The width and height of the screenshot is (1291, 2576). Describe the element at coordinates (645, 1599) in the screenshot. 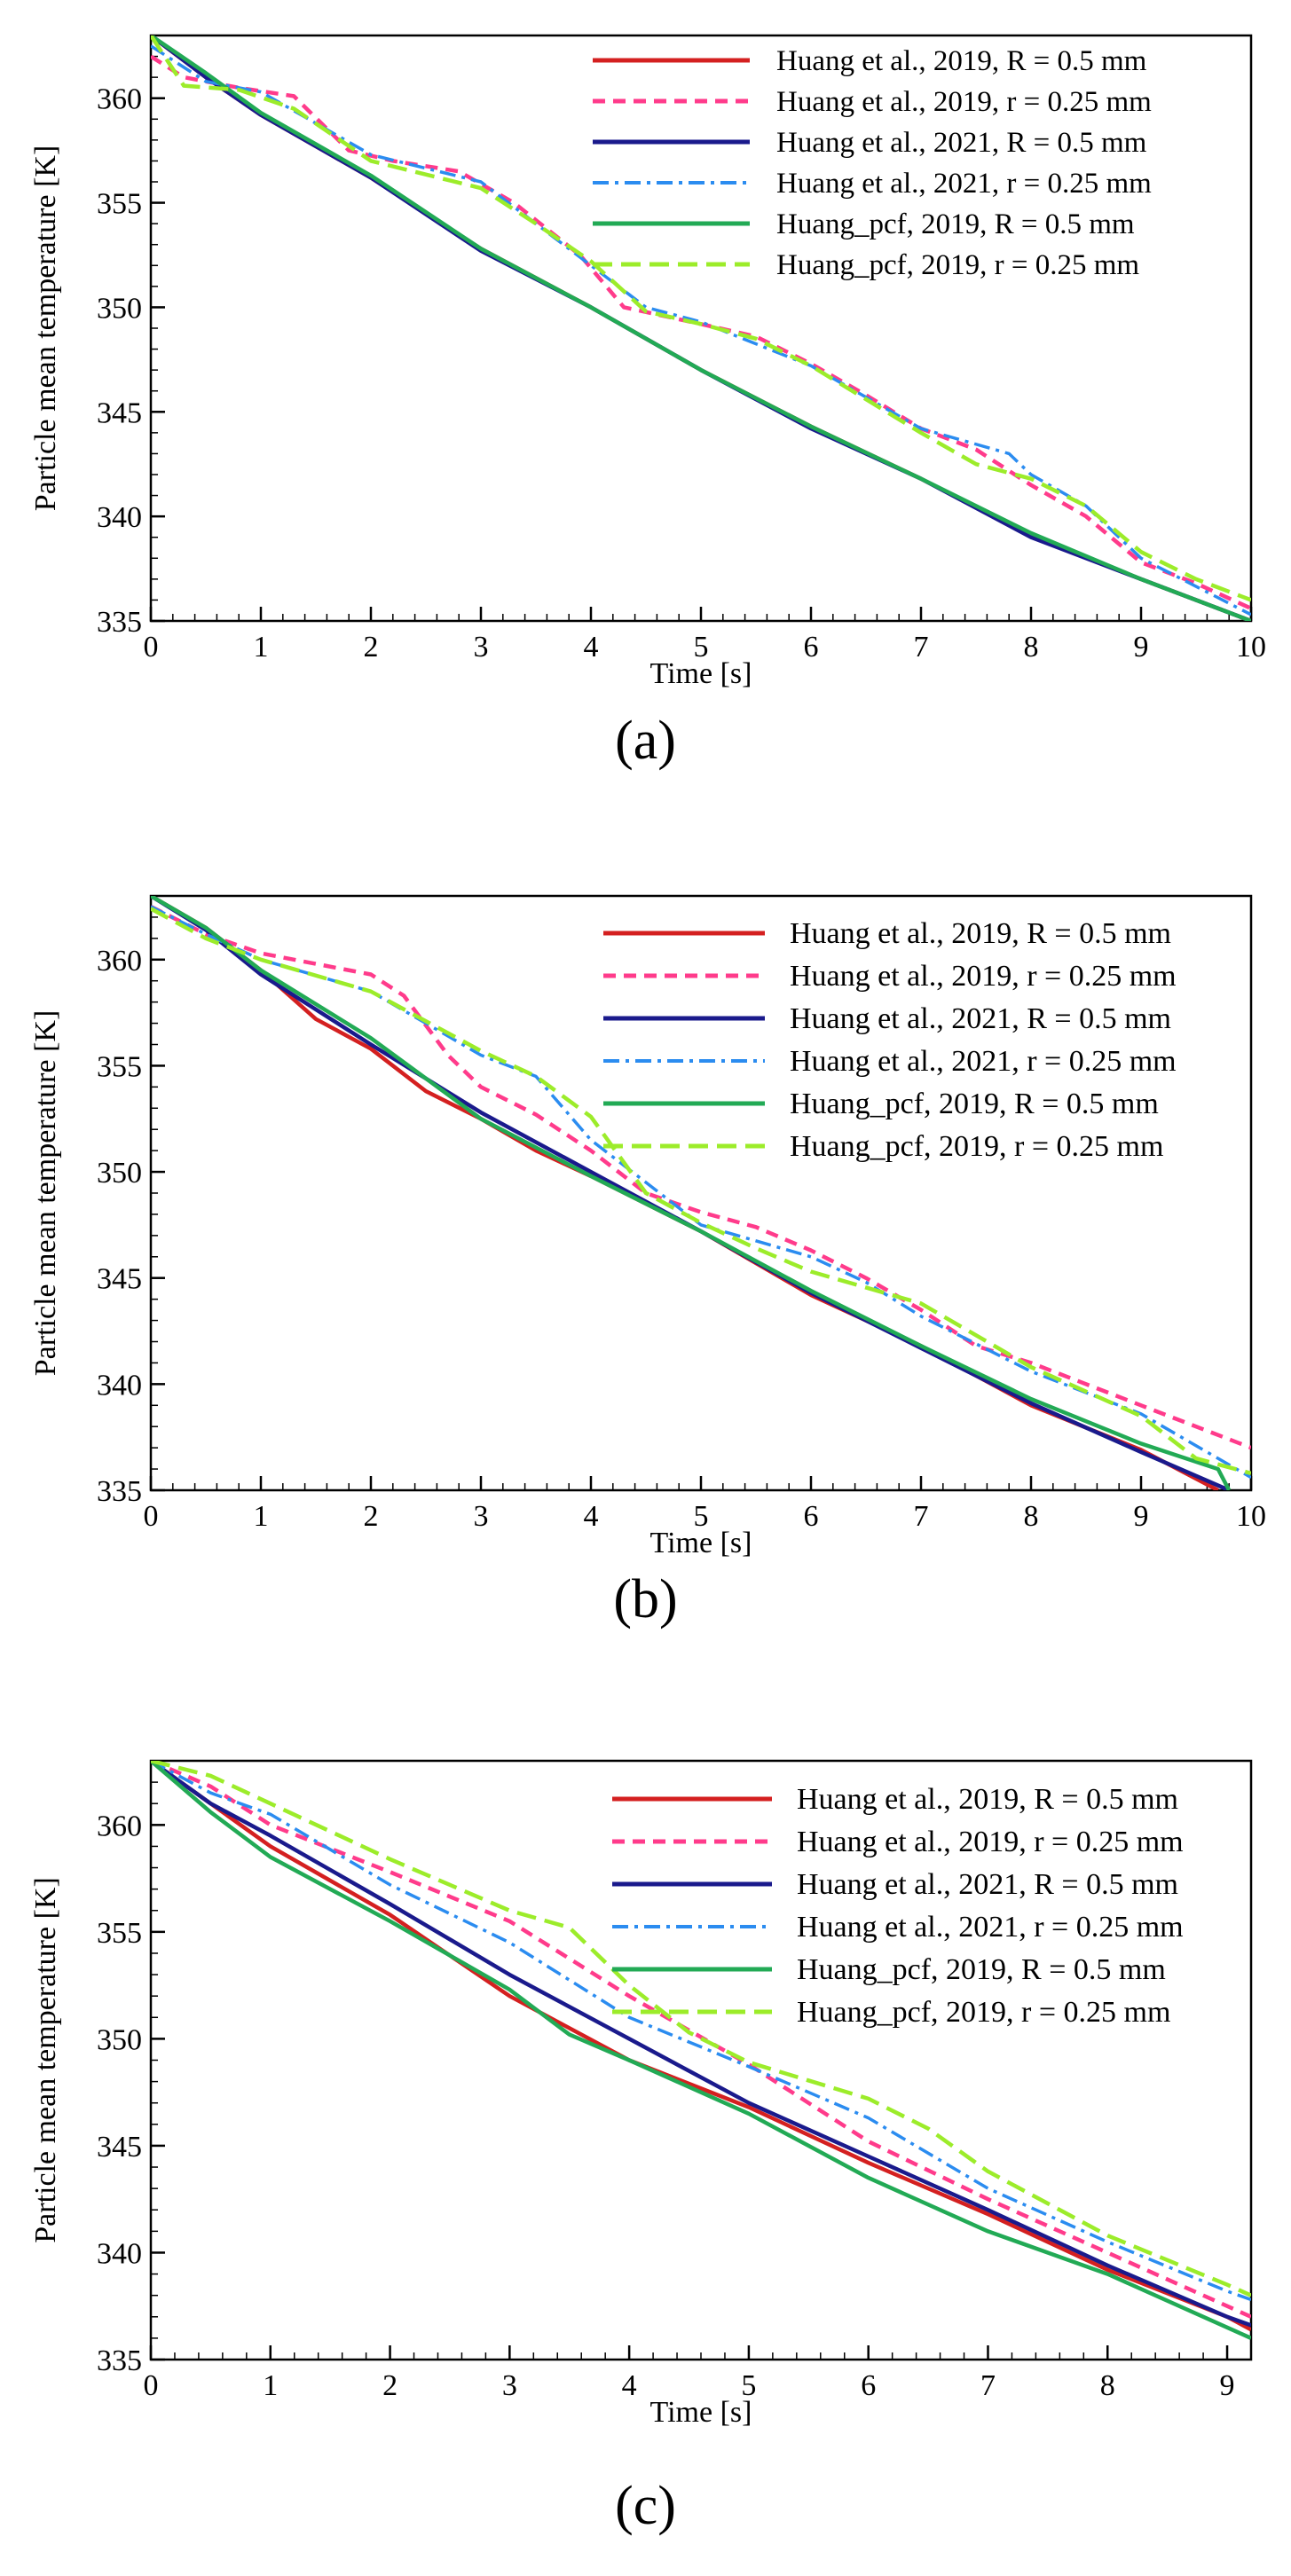

I see `panel-label-b: (b)` at that location.